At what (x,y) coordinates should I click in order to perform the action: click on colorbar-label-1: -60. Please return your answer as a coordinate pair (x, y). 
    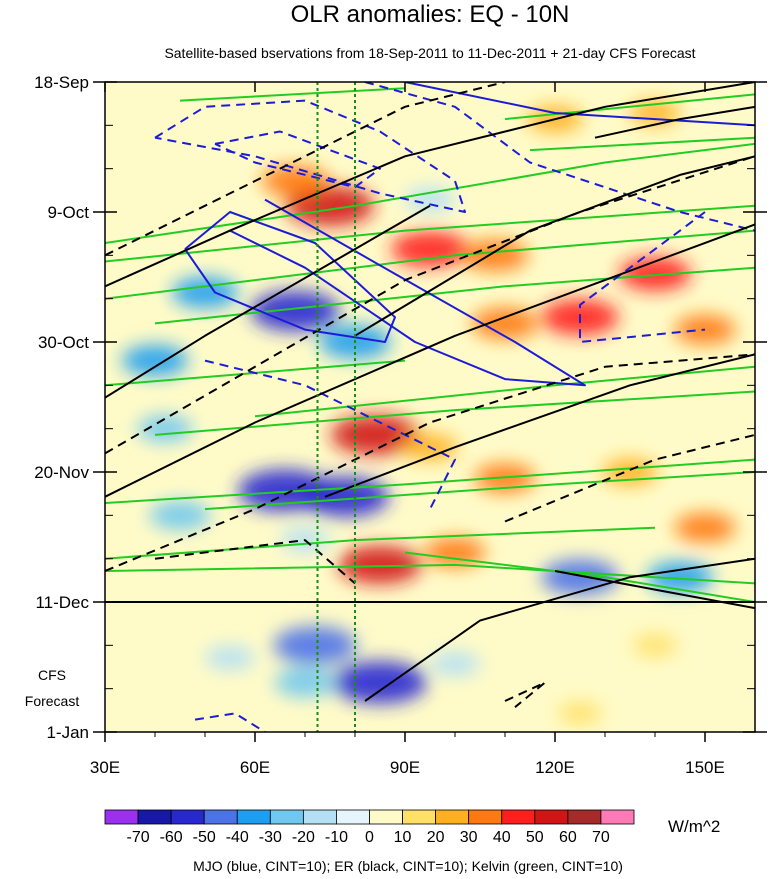
    Looking at the image, I should click on (171, 837).